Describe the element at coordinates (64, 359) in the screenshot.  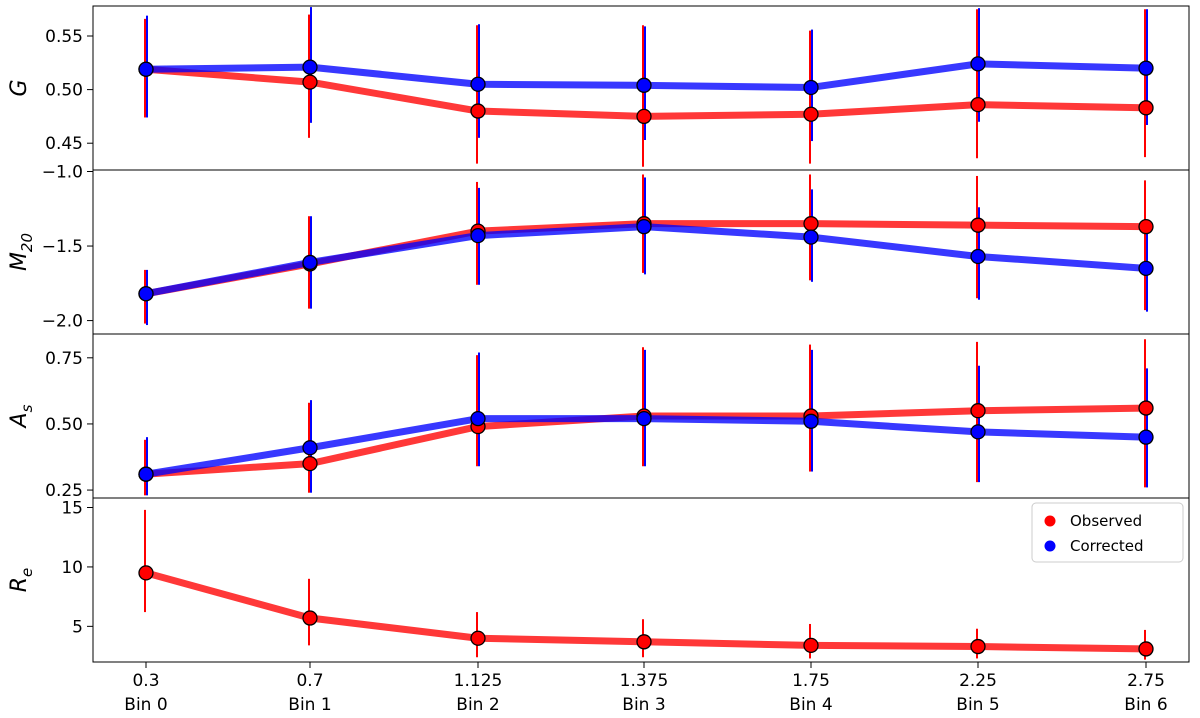
I see `y-tick-label: 0.75` at that location.